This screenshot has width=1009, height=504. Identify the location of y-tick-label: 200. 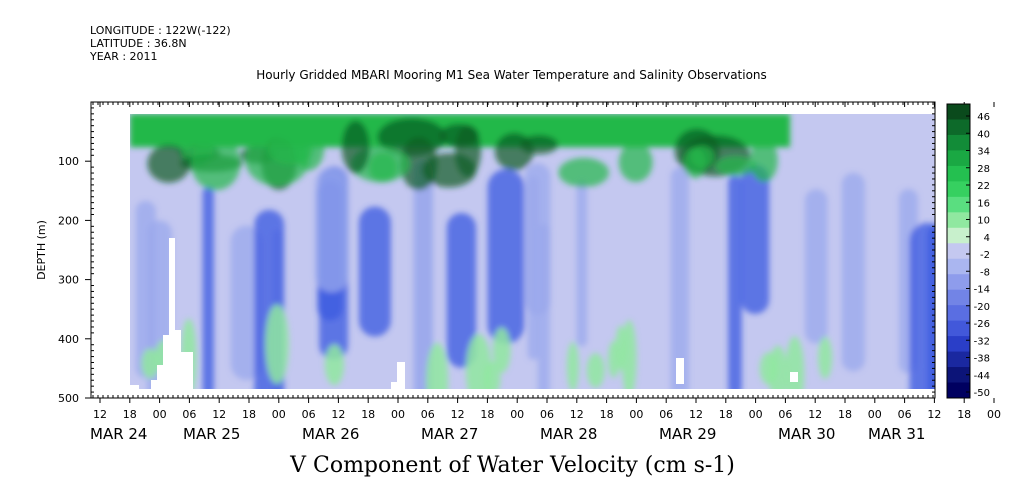
(68, 220).